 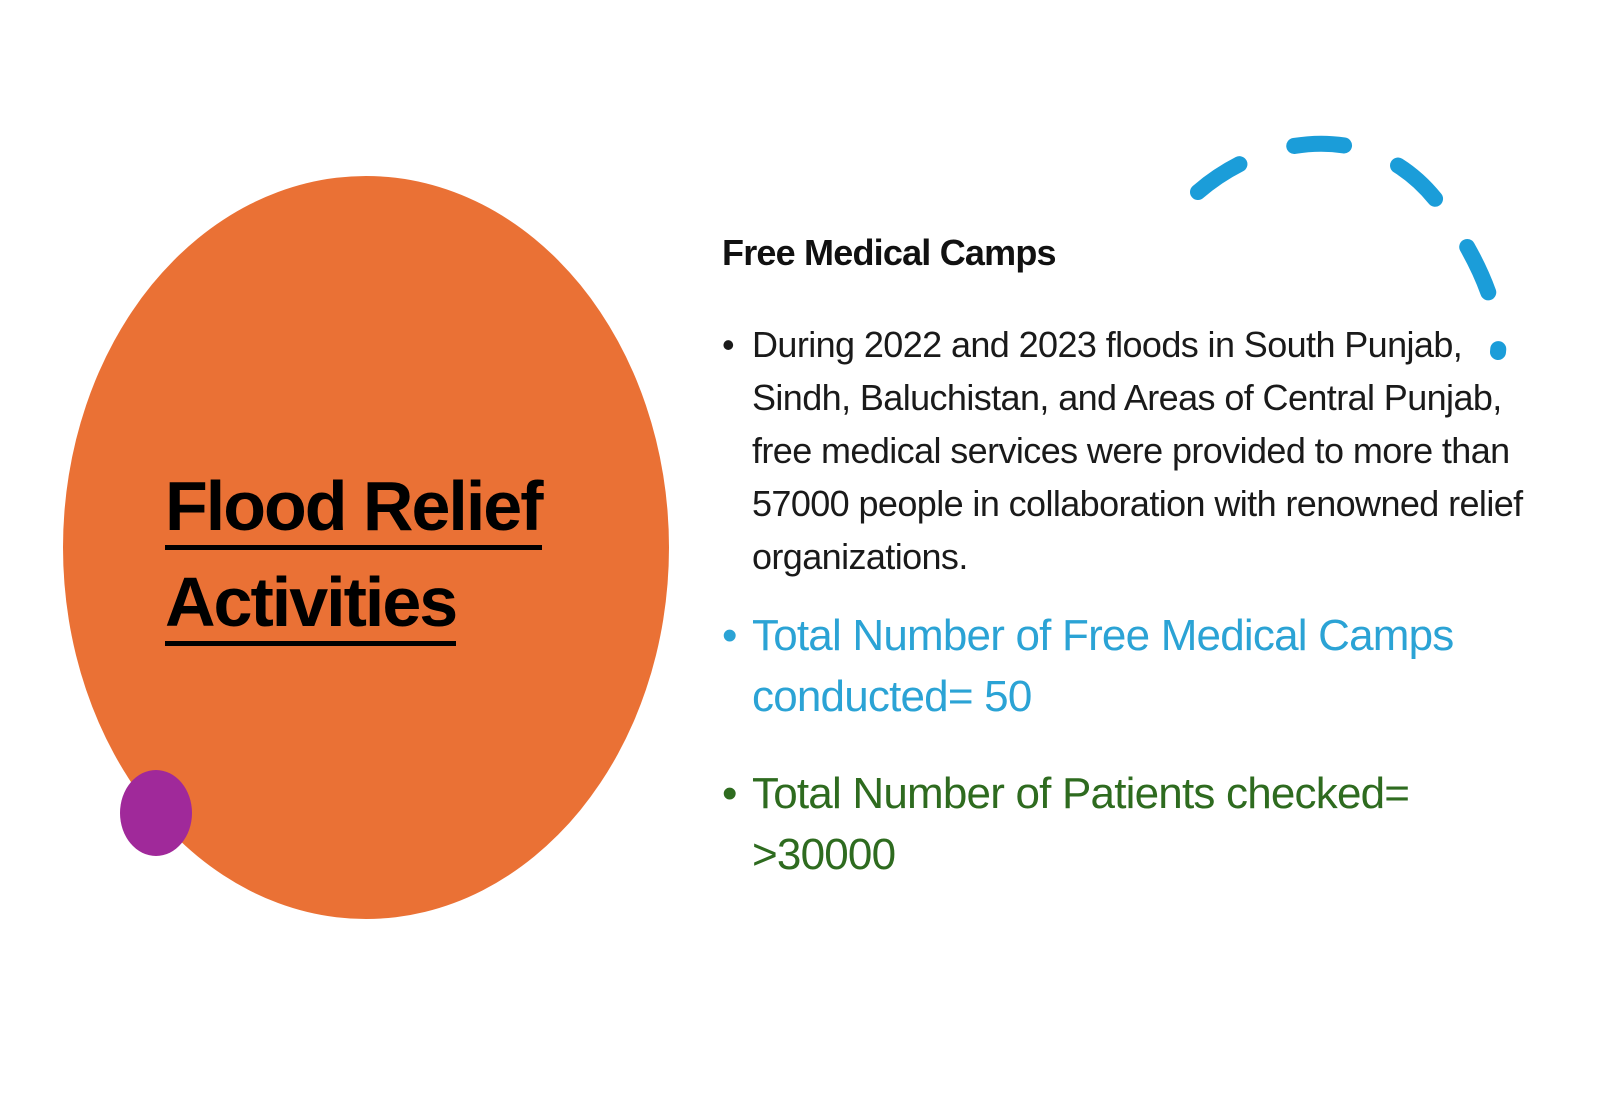 What do you see at coordinates (889, 252) in the screenshot?
I see `section-heading: Free Medical Camps` at bounding box center [889, 252].